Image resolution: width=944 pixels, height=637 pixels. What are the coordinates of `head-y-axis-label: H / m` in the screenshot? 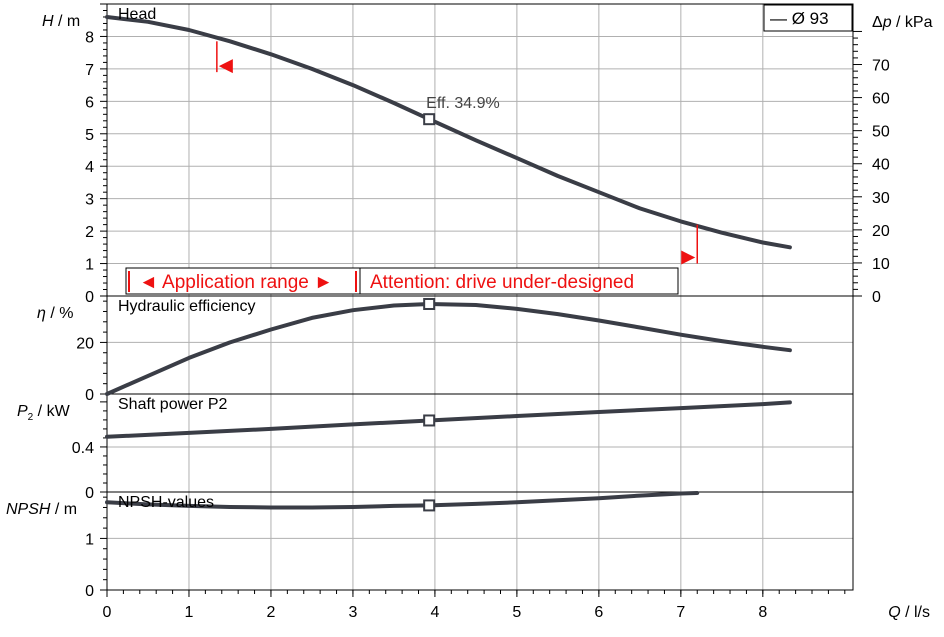 It's located at (61, 21).